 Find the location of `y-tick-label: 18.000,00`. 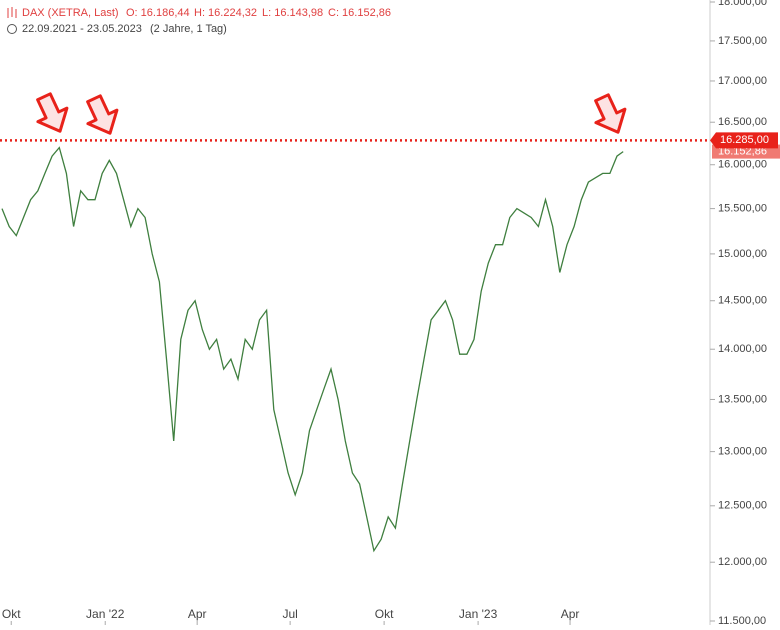

y-tick-label: 18.000,00 is located at coordinates (742, 4).